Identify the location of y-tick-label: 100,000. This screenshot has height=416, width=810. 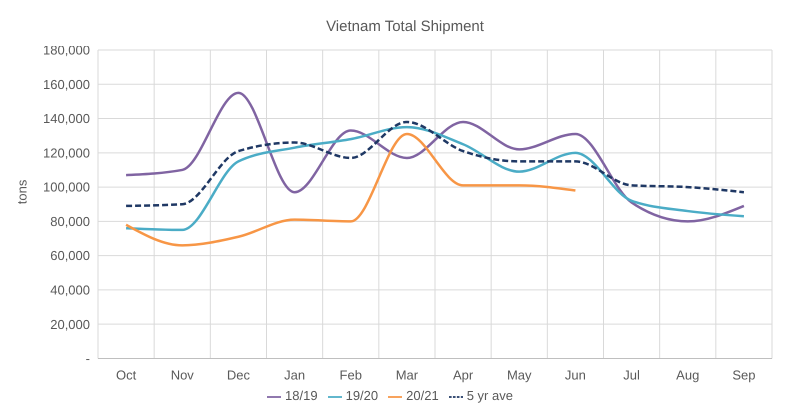
(66, 187).